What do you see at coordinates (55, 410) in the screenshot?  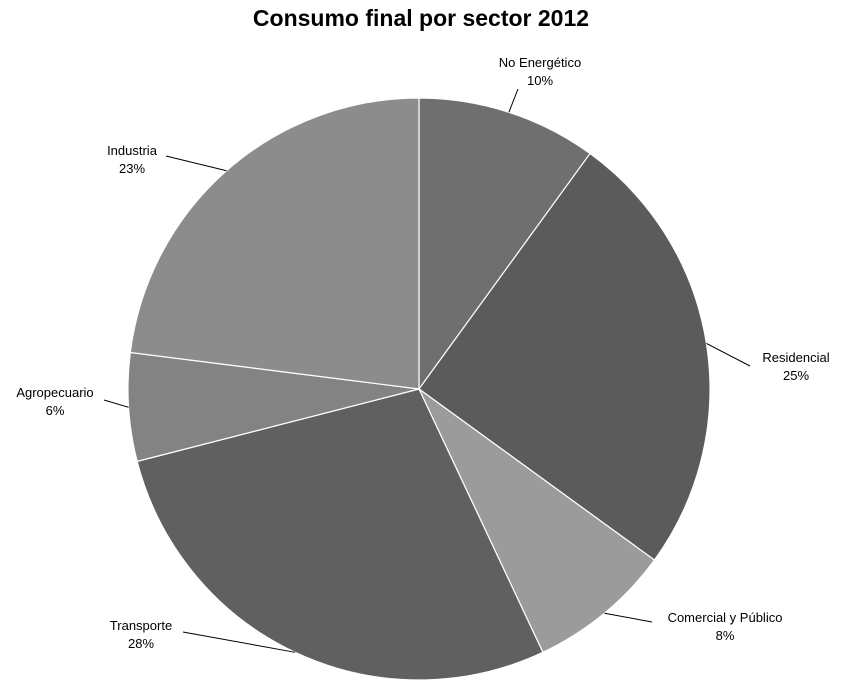 I see `slice-percent-label: 6%` at bounding box center [55, 410].